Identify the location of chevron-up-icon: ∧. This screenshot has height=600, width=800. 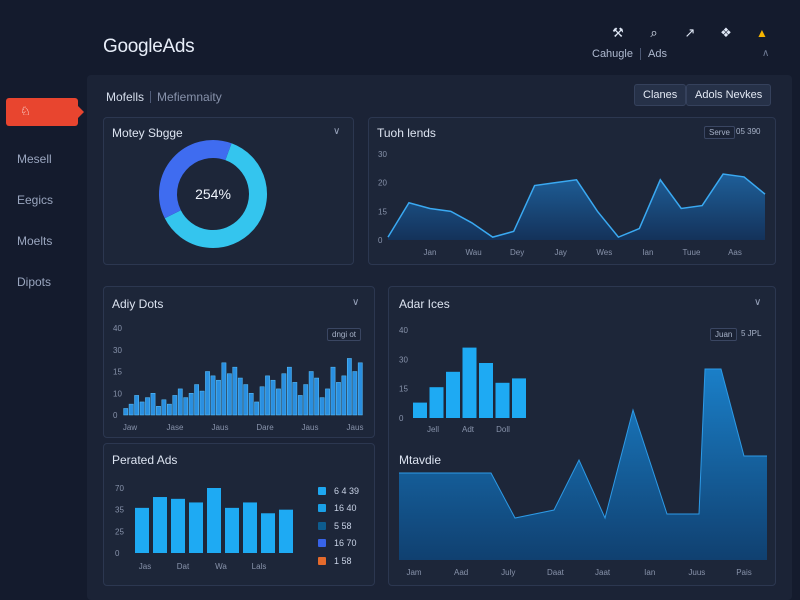
(766, 53).